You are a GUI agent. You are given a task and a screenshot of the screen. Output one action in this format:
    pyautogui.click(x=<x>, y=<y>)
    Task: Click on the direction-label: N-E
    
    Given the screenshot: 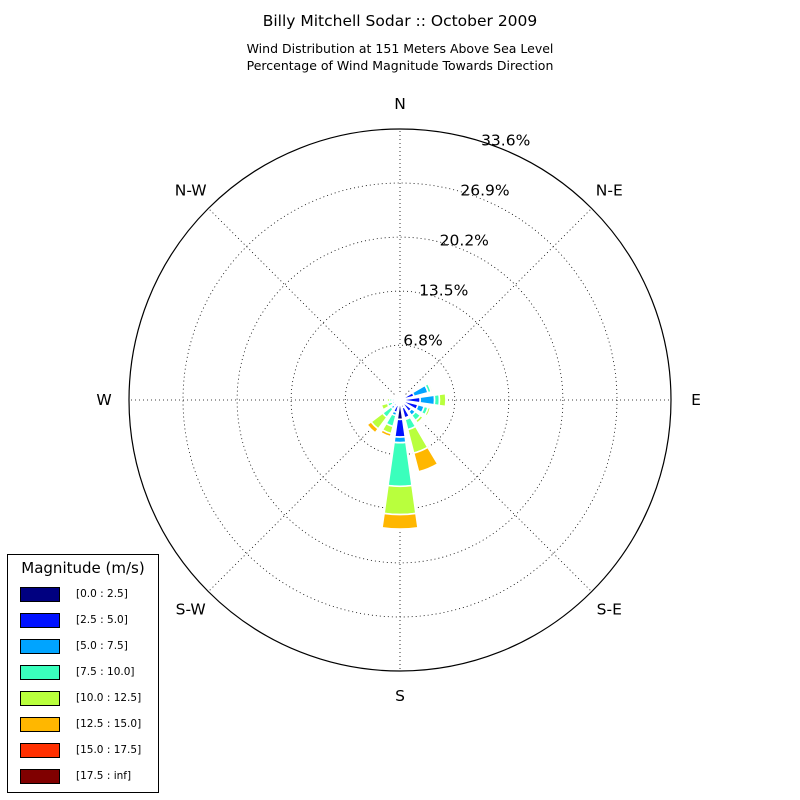 What is the action you would take?
    pyautogui.click(x=609, y=191)
    